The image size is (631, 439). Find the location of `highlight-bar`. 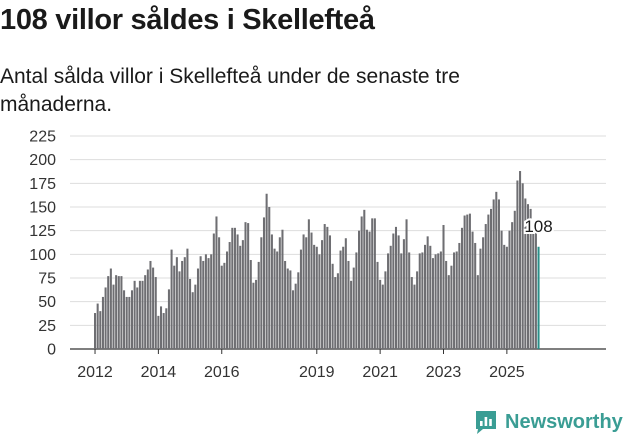

highlight-bar is located at coordinates (538, 297).